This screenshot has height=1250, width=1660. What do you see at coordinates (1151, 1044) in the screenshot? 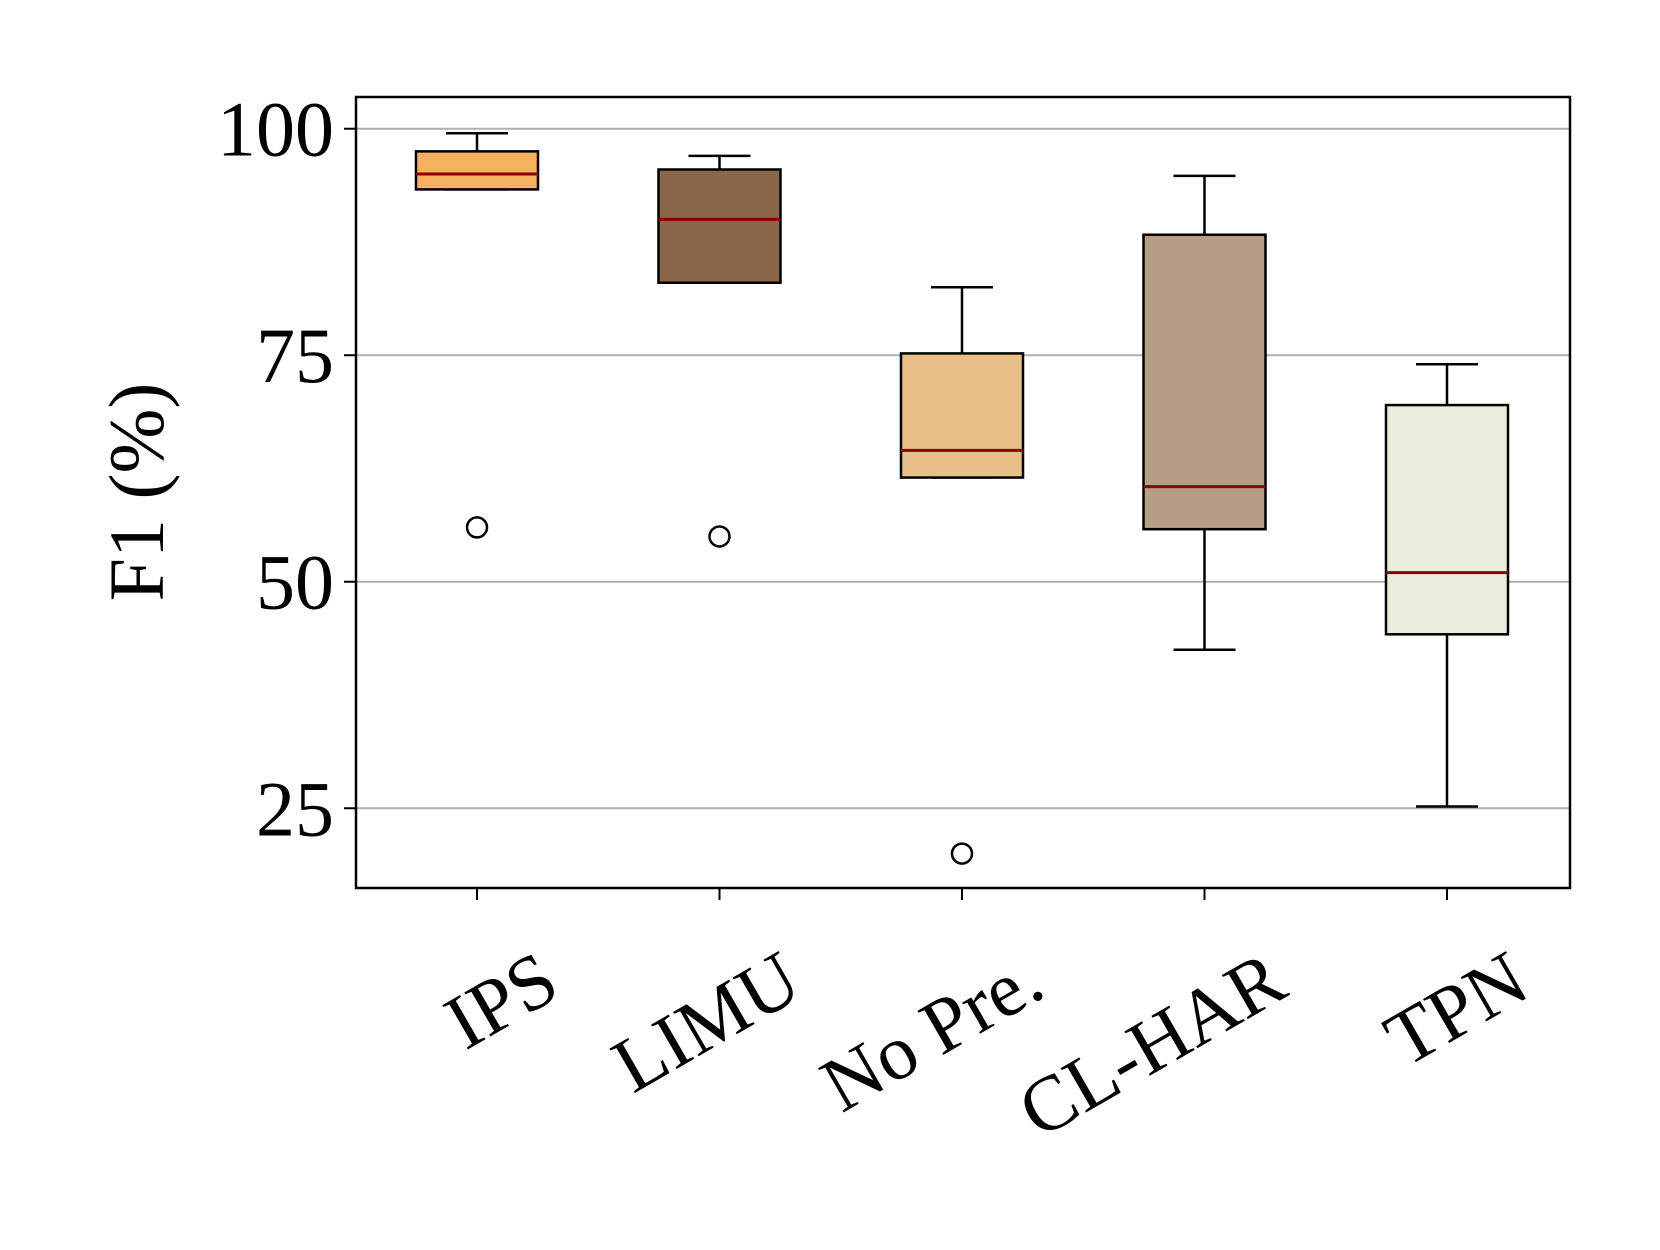
I see `x-tick-label: CL-HAR` at bounding box center [1151, 1044].